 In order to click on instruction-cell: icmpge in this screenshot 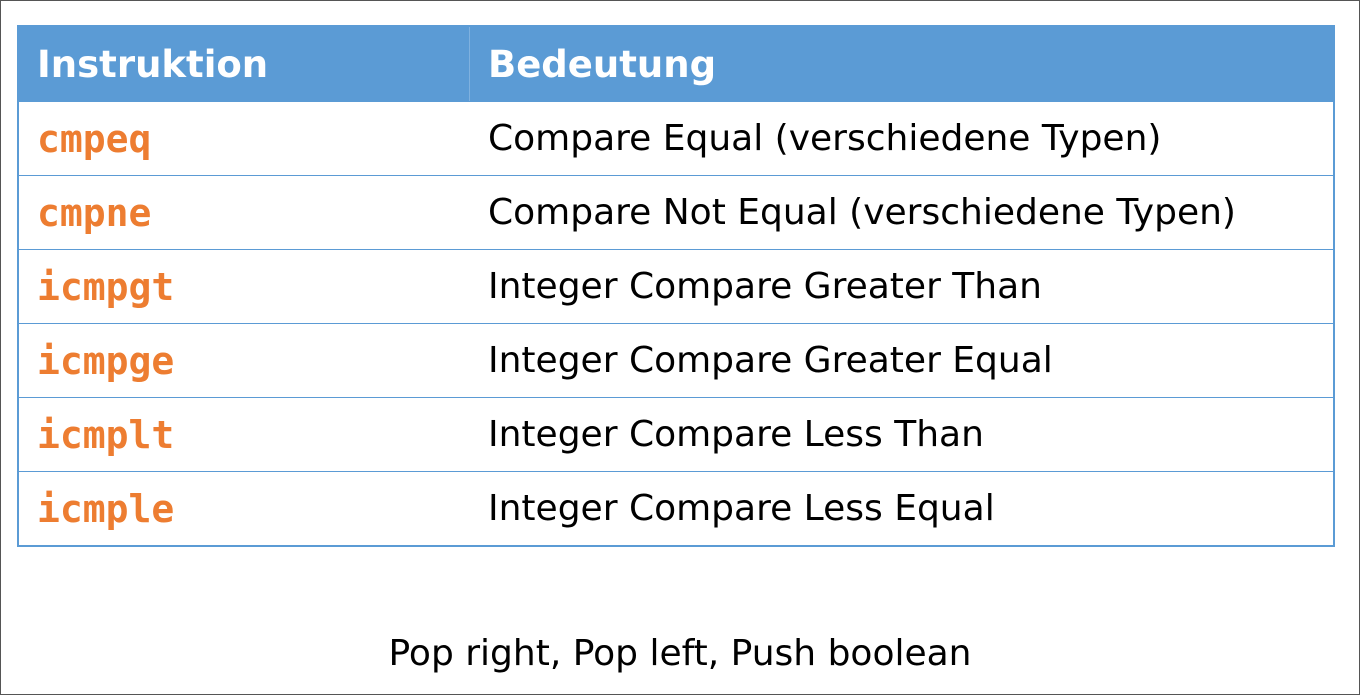, I will do `click(106, 360)`.